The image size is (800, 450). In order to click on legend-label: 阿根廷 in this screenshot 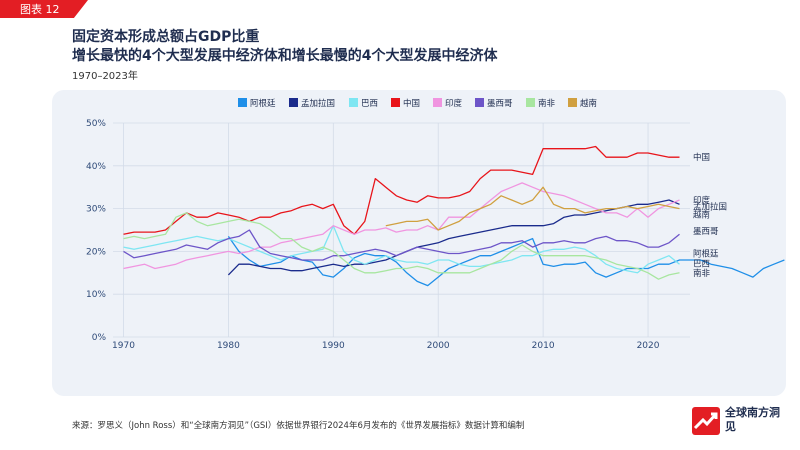, I will do `click(263, 103)`.